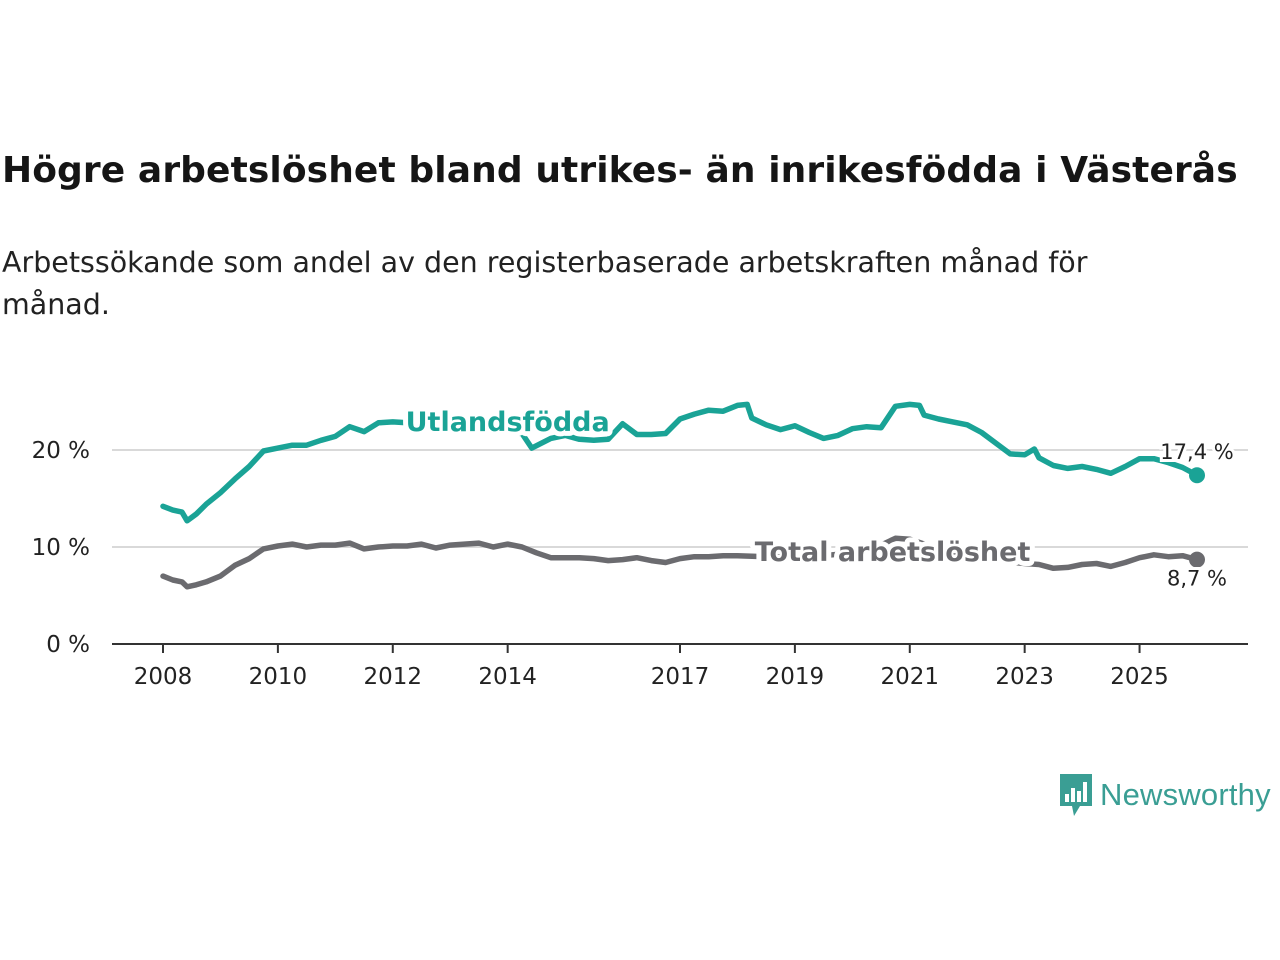 This screenshot has height=960, width=1280. What do you see at coordinates (1076, 795) in the screenshot?
I see `newsworthy-bar-chart-icon` at bounding box center [1076, 795].